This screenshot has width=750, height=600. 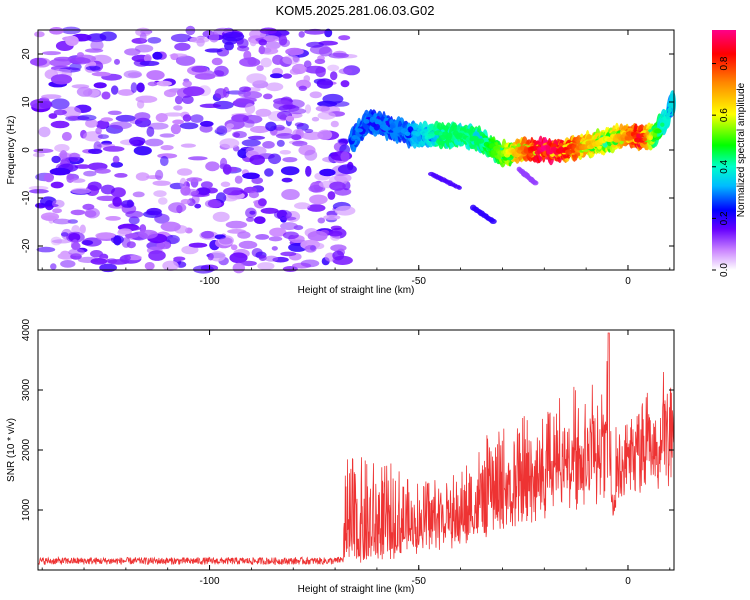 I want to click on figure-title: KOM5.2025.281.06.03.G02, so click(x=354, y=10).